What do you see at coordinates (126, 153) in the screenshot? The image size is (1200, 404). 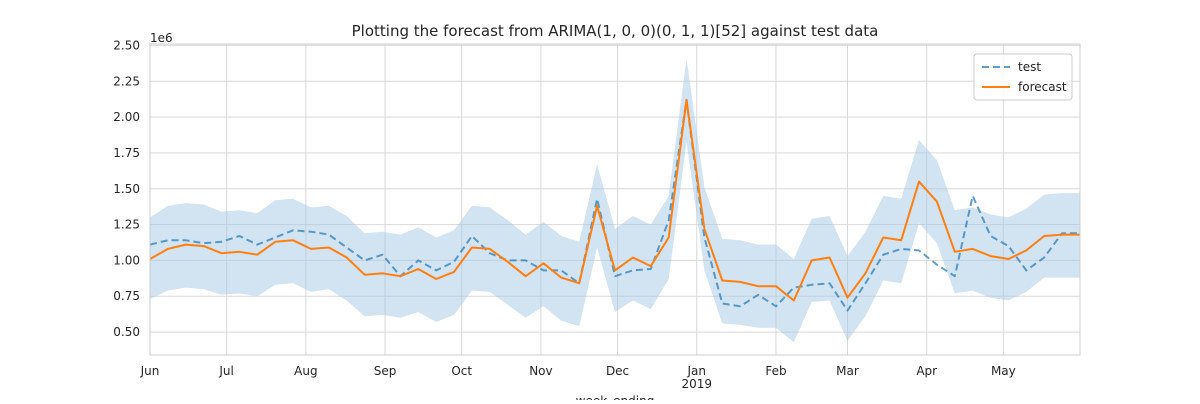 I see `y-tick-label: 1.75` at bounding box center [126, 153].